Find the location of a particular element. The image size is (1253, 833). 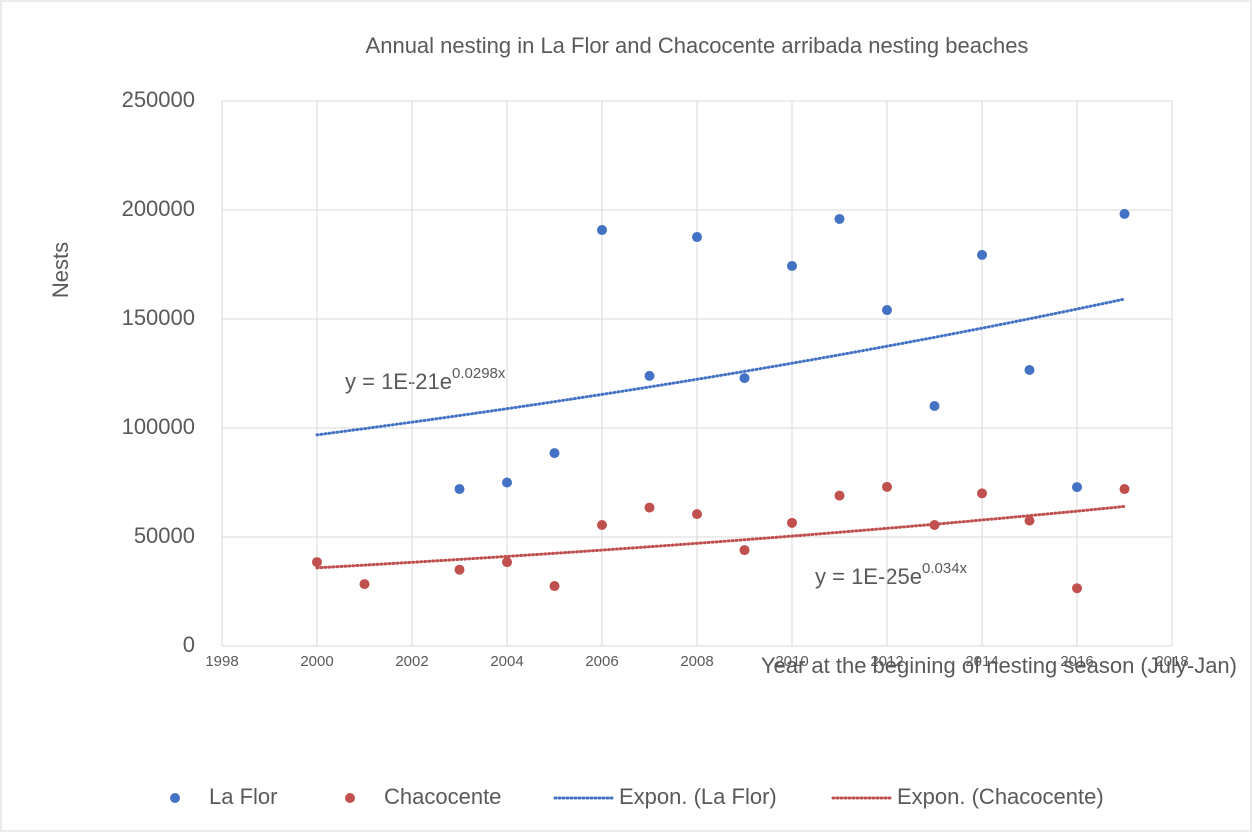

equation: y = 1E-21e is located at coordinates (398, 381).